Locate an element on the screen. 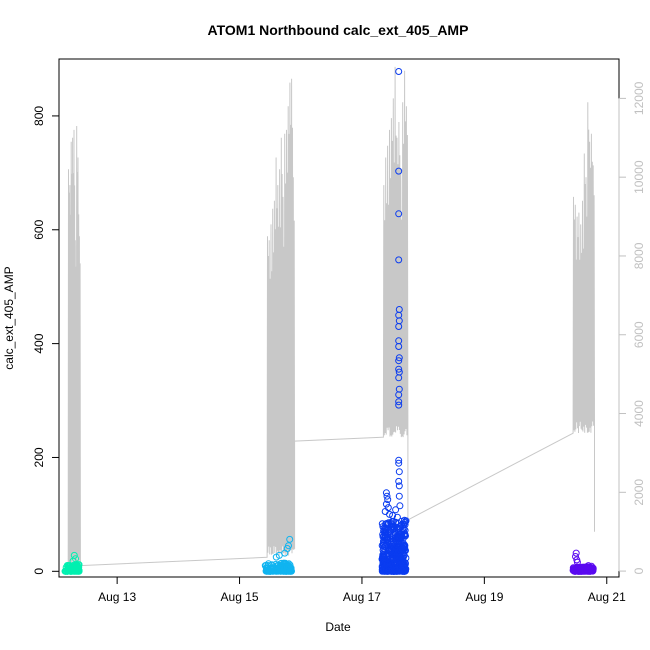  x-tick-label: Aug 21 is located at coordinates (607, 597).